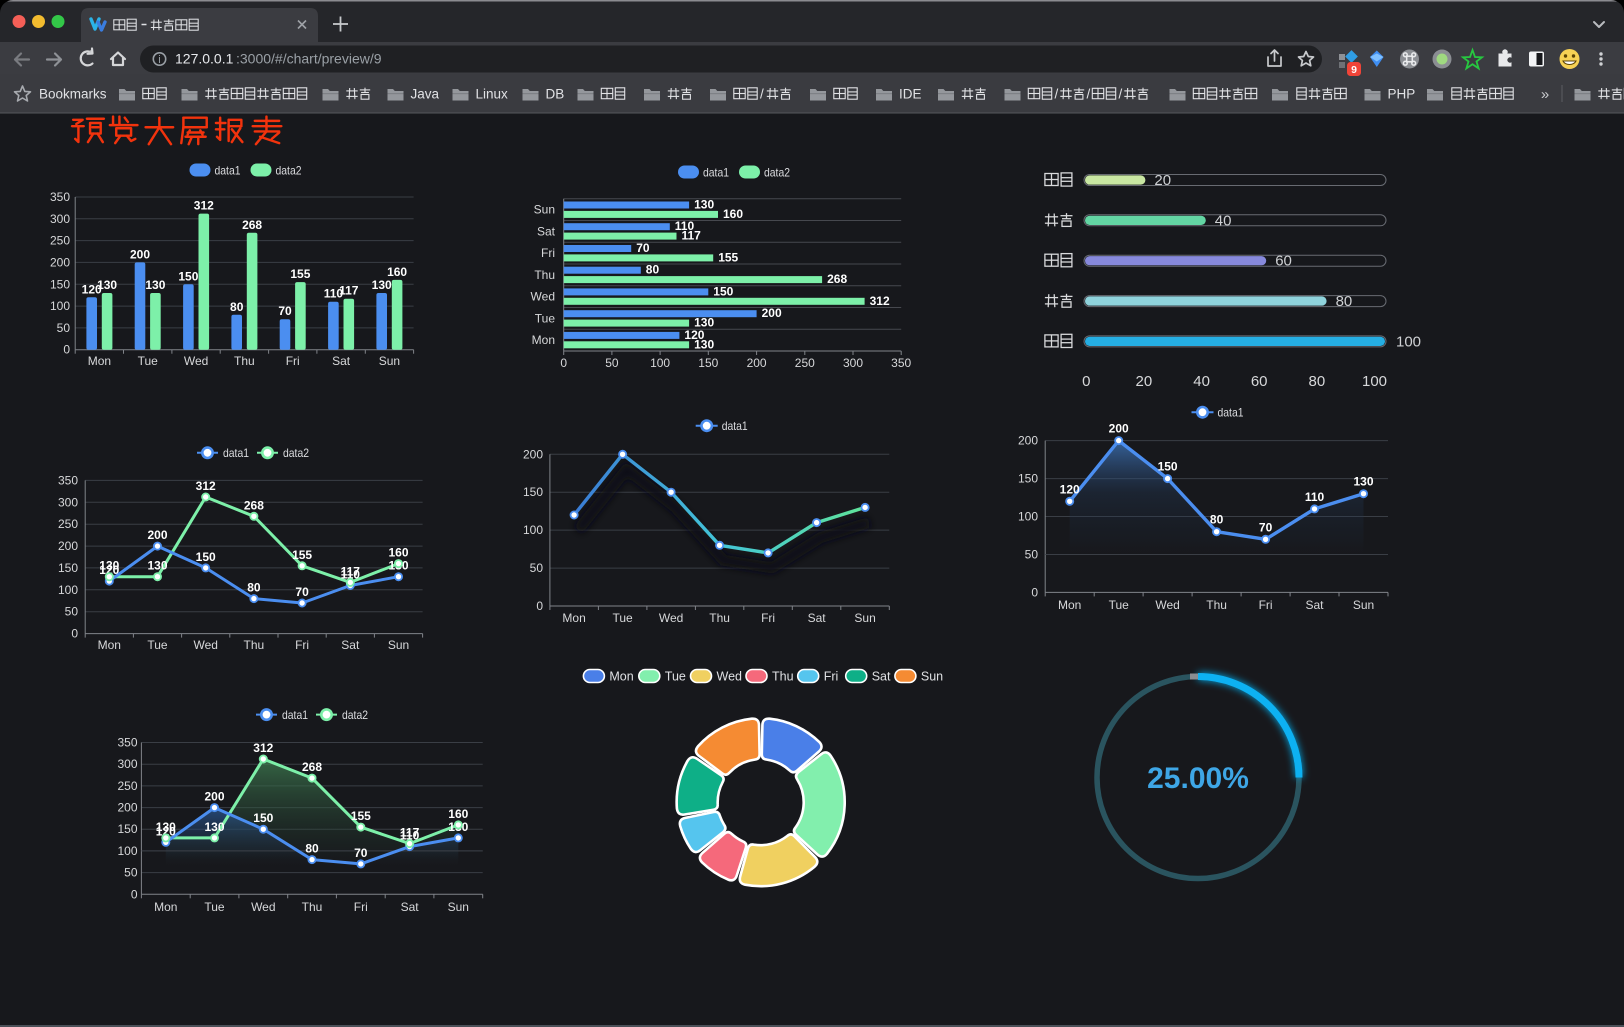 This screenshot has height=1027, width=1624. I want to click on svg-text: i, so click(159, 60).